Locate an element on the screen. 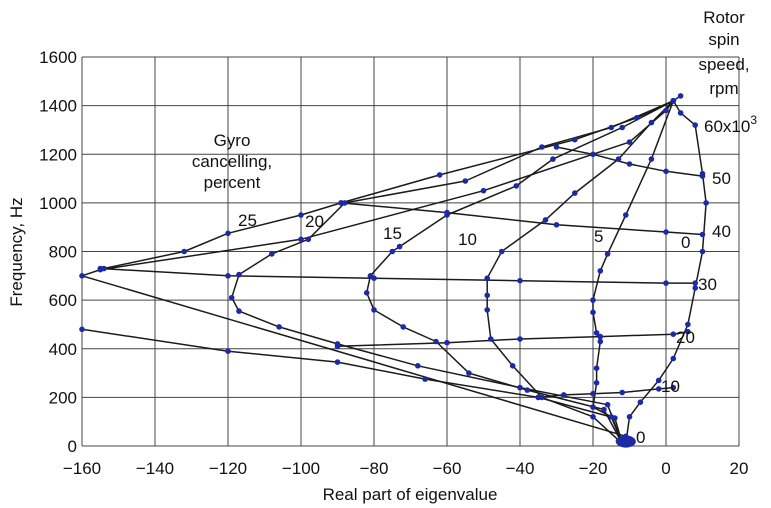 This screenshot has width=771, height=508. y-tick-label: 800 is located at coordinates (63, 252).